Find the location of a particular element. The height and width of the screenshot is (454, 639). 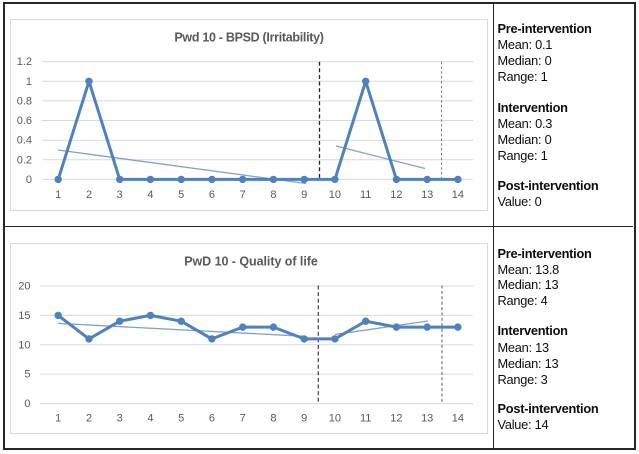

svg-text: 1.2 is located at coordinates (24, 62).